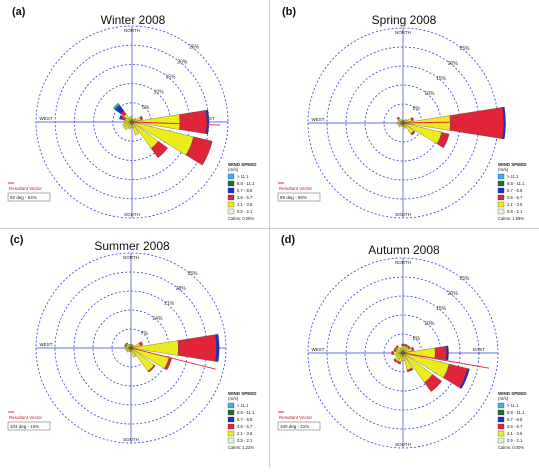 The width and height of the screenshot is (539, 472). What do you see at coordinates (169, 304) in the screenshot?
I see `ring-label: 21%` at bounding box center [169, 304].